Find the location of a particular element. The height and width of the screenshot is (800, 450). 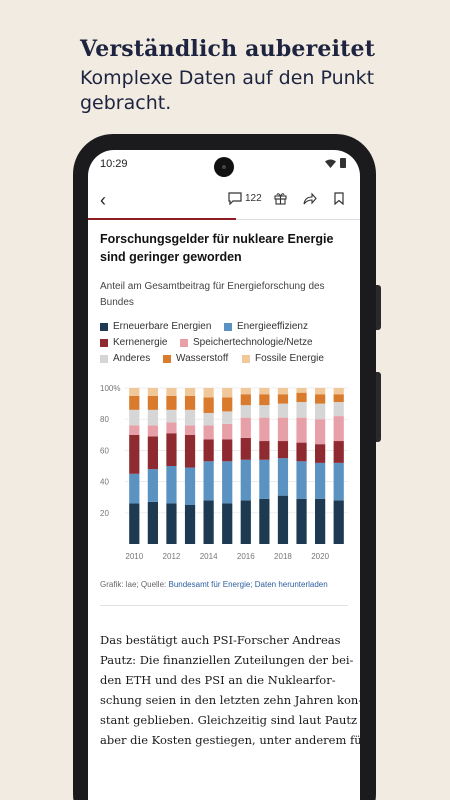

legend-label: Energieeffizienz is located at coordinates (272, 326).